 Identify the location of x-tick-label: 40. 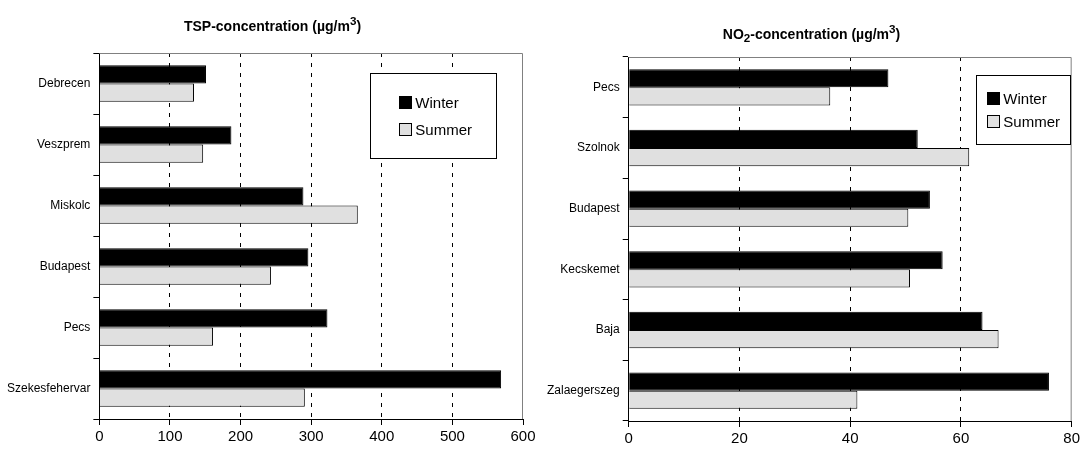
(850, 438).